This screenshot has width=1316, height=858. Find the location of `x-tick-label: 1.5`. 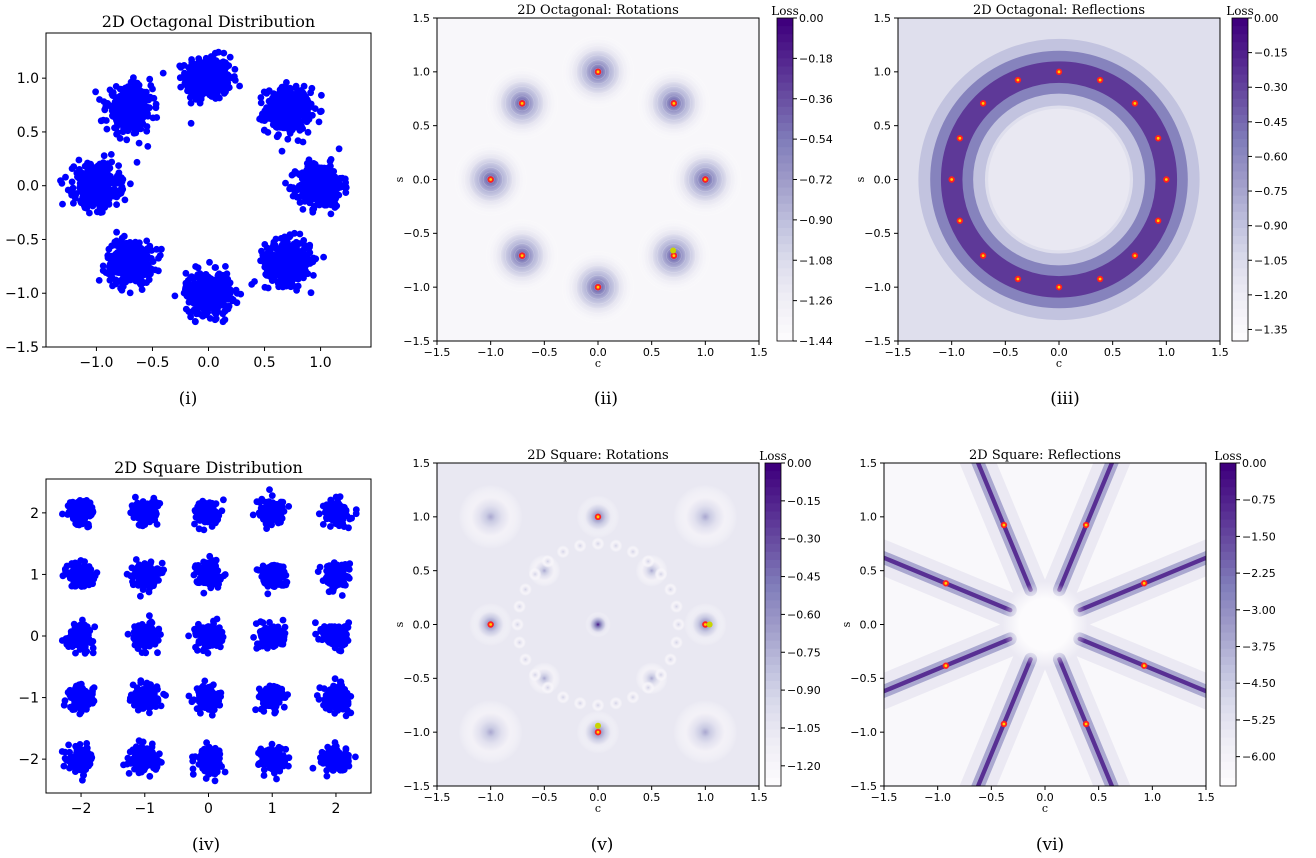

x-tick-label: 1.5 is located at coordinates (759, 352).